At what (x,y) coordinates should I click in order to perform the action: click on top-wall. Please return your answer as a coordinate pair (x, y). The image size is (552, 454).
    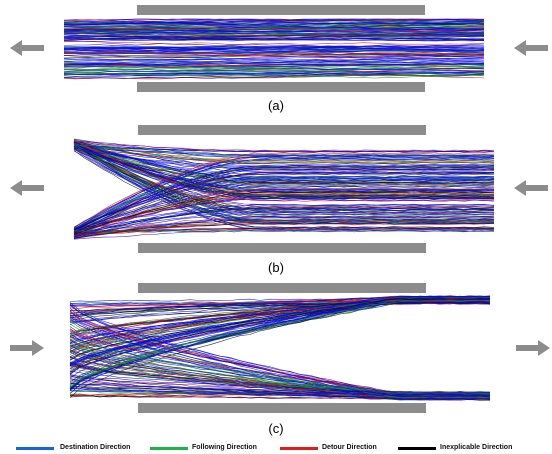
    Looking at the image, I should click on (282, 130).